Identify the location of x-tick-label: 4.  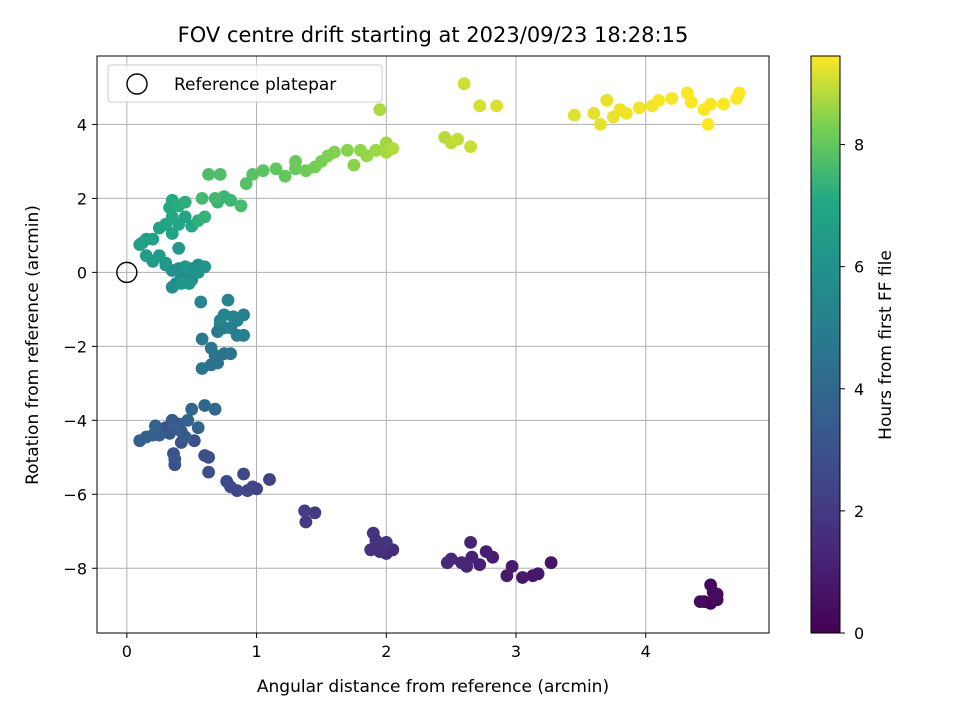
(646, 651).